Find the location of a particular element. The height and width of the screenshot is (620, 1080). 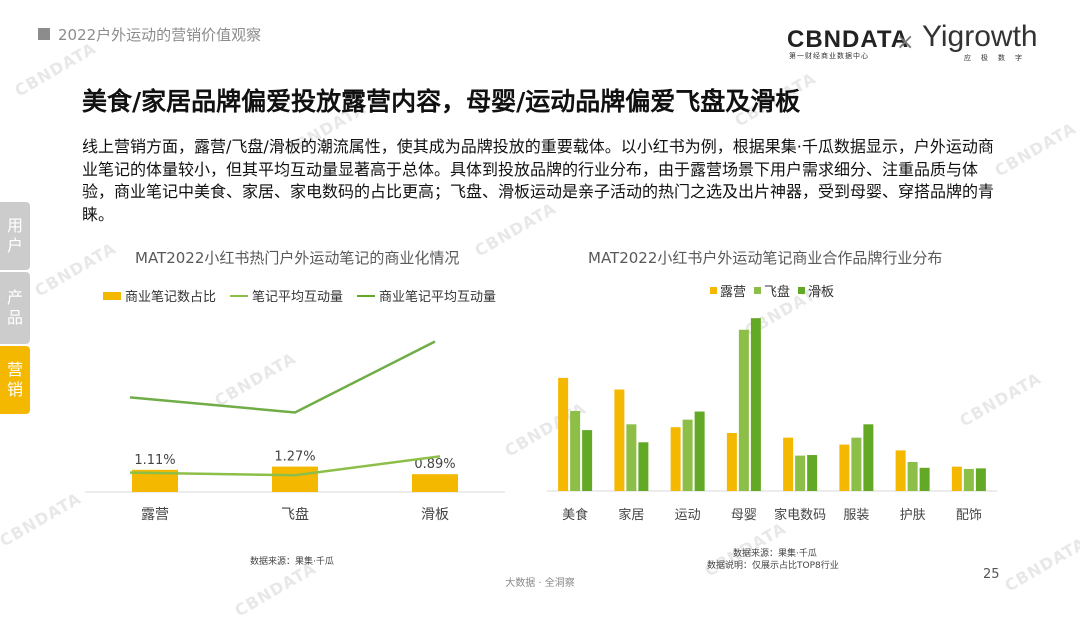

chart2-x-tick-label: 家电数码 is located at coordinates (800, 515).